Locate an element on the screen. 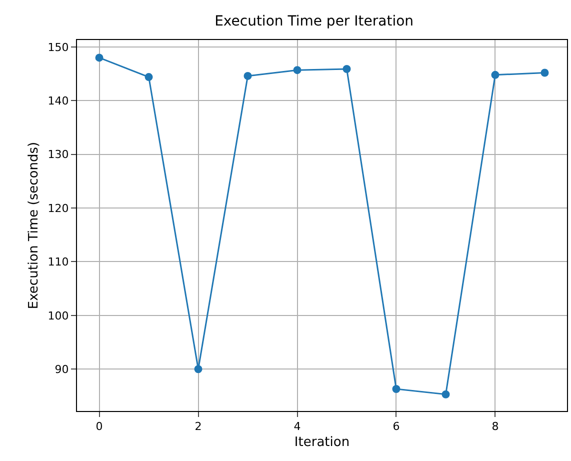 The height and width of the screenshot is (461, 571). y-tick-label: 140 is located at coordinates (58, 101).